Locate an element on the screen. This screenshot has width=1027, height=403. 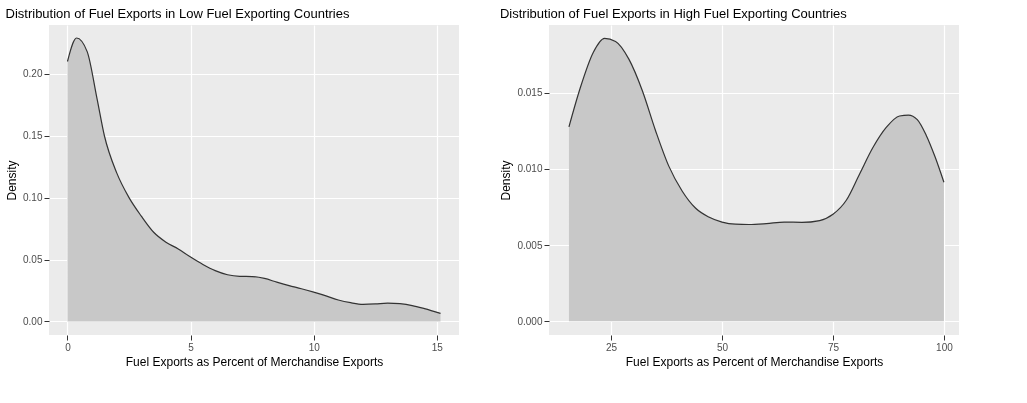
y-tick-label: 0.005 is located at coordinates (530, 245).